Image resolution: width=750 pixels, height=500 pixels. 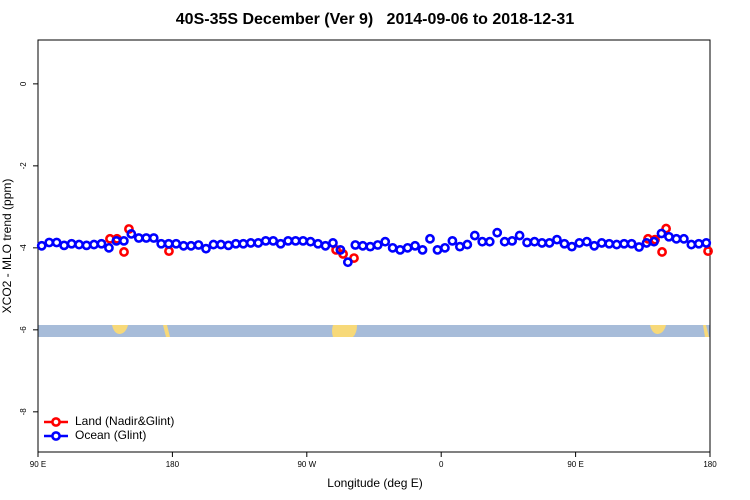 What do you see at coordinates (575, 464) in the screenshot?
I see `x-tick-label: 90 E` at bounding box center [575, 464].